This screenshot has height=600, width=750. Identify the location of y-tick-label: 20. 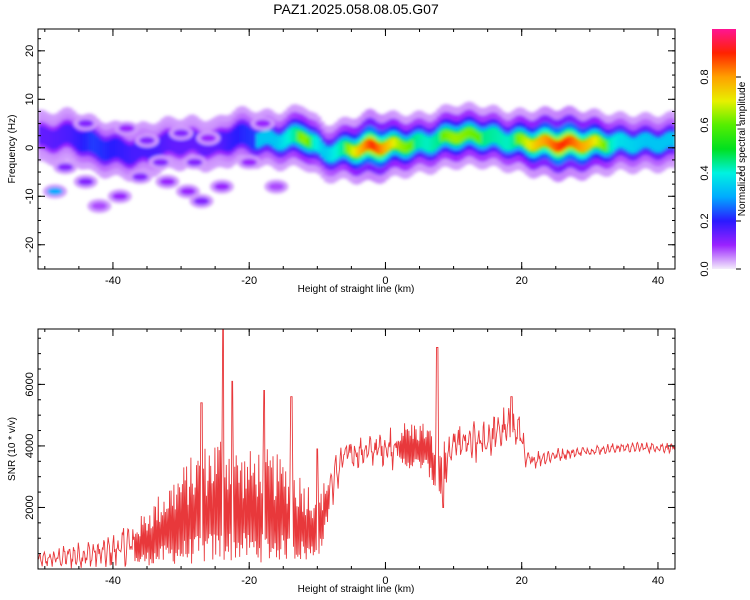
(30, 51).